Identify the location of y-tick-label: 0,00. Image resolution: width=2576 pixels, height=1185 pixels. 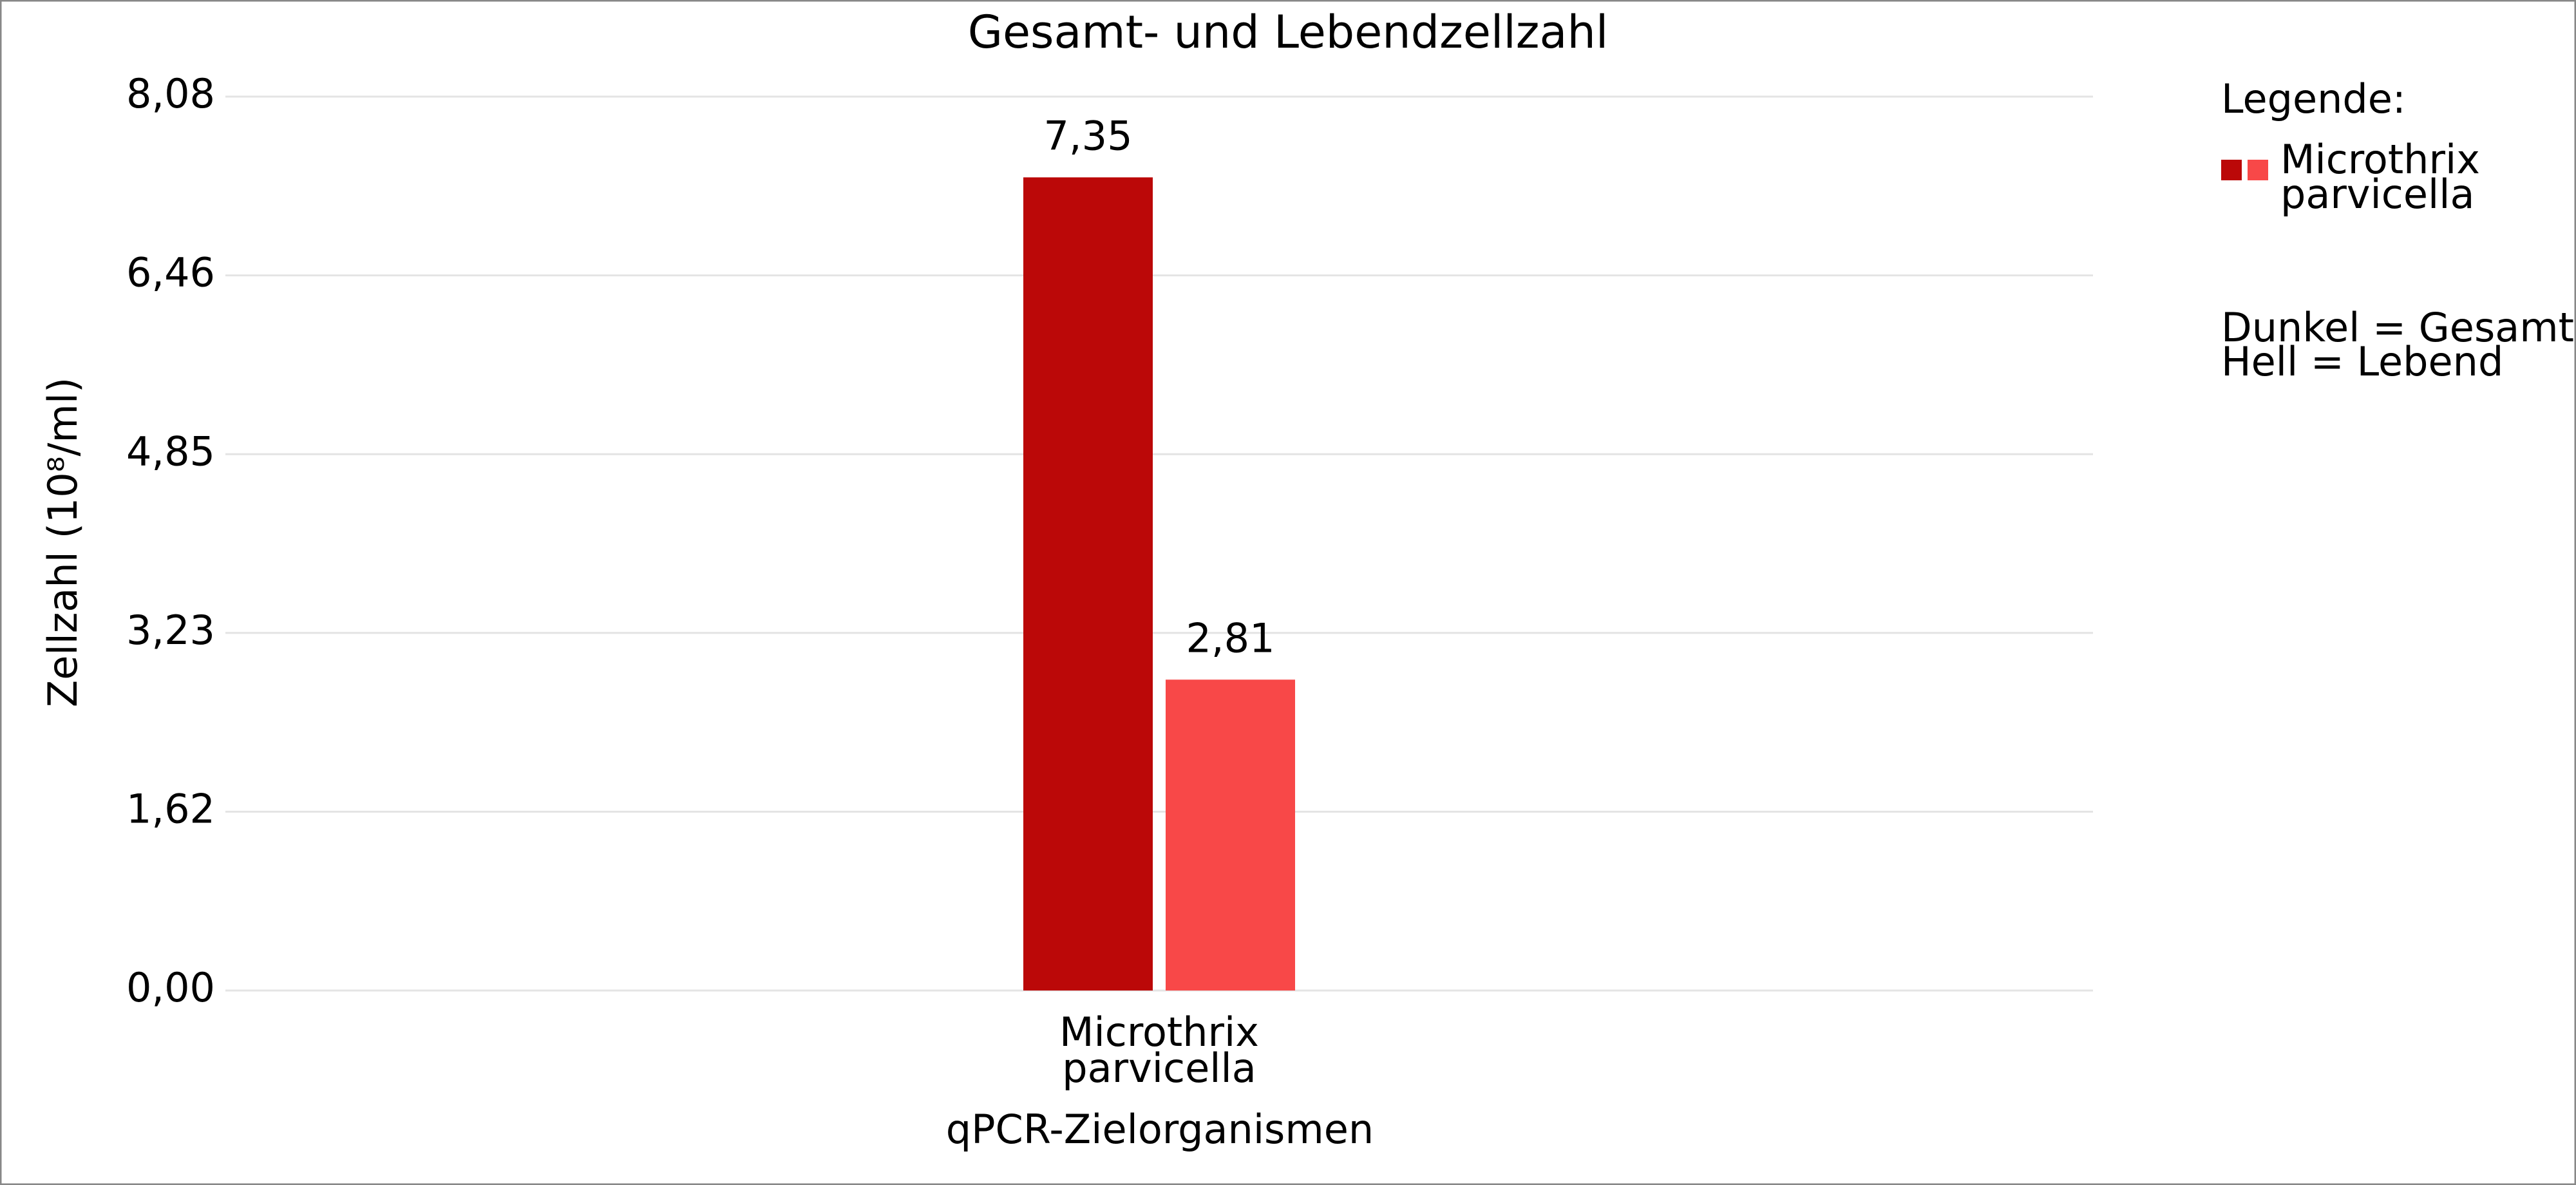
(170, 987).